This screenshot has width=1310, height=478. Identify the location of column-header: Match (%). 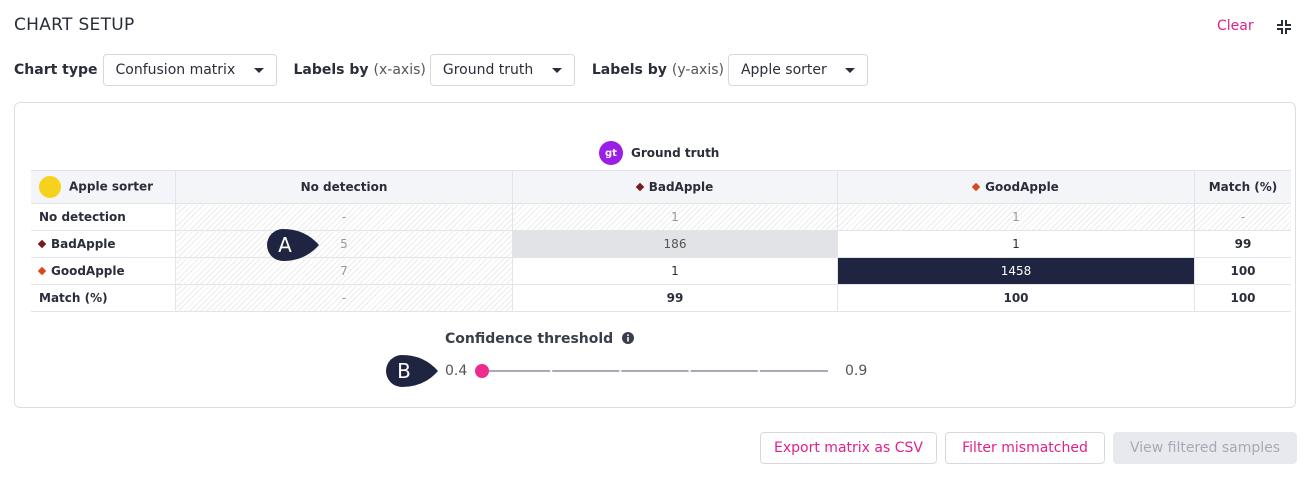
(1242, 187).